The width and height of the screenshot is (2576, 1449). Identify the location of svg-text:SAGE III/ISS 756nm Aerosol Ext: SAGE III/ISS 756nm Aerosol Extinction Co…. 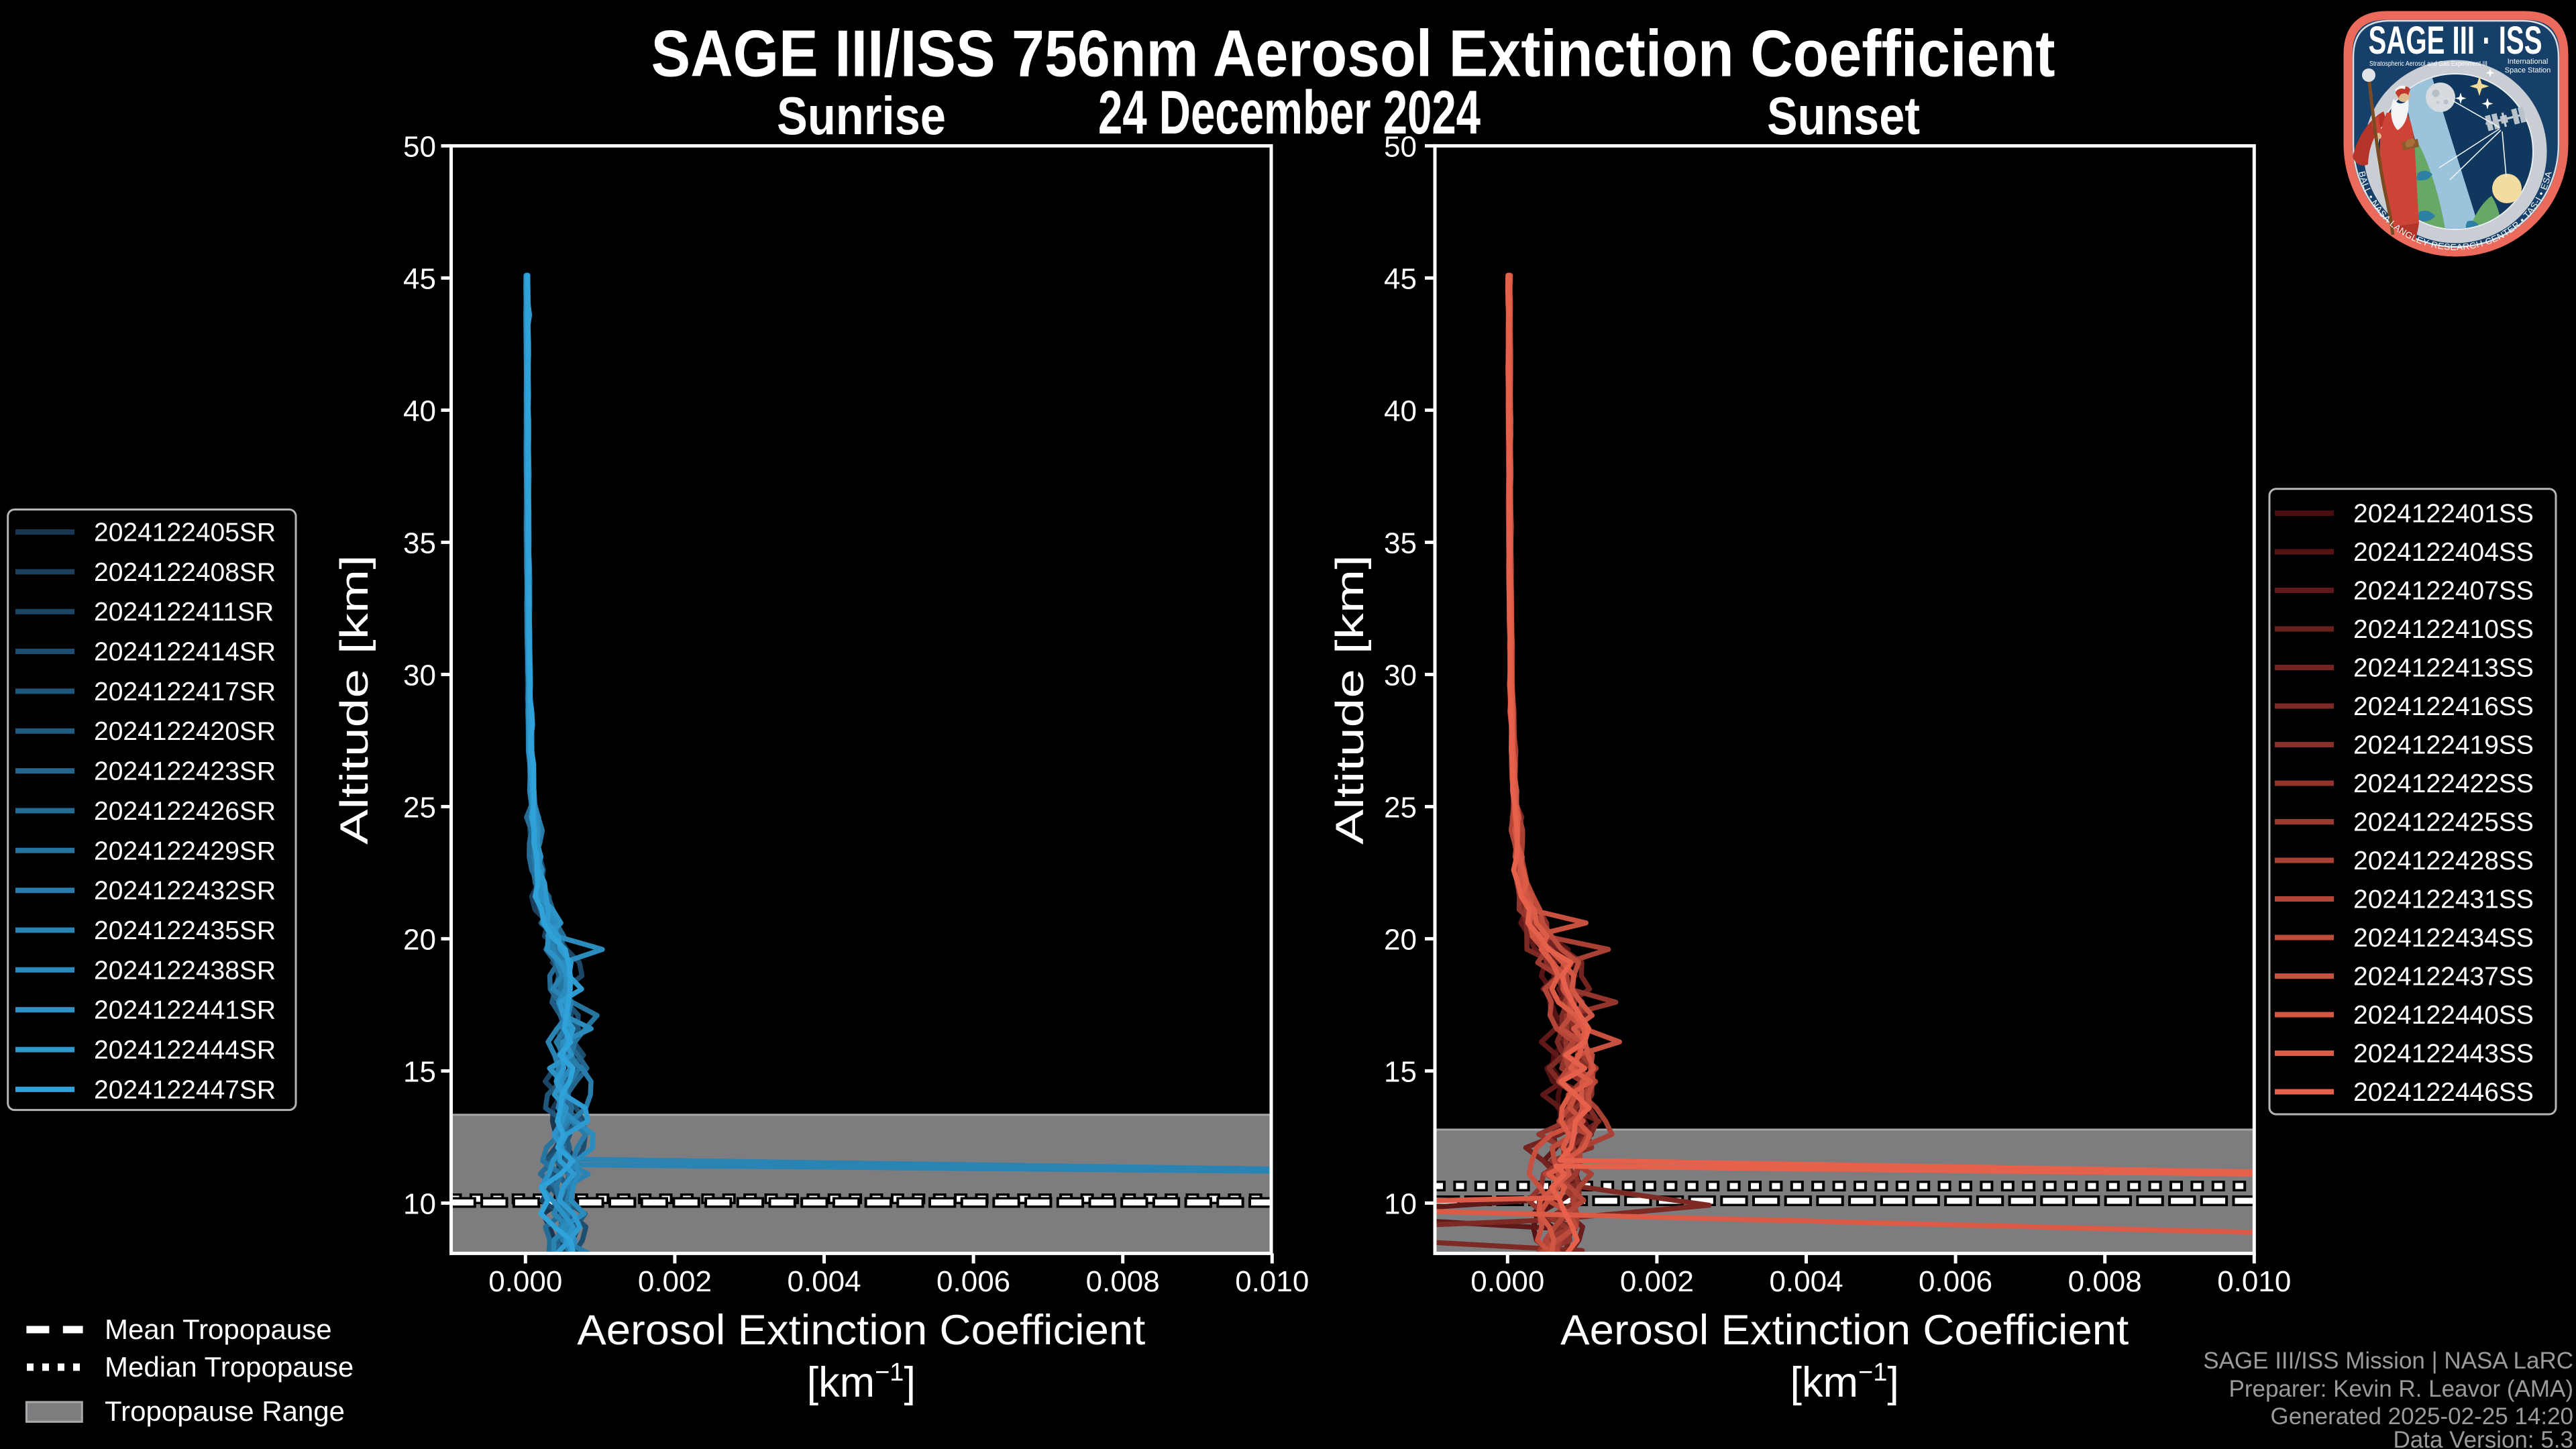
(1353, 54).